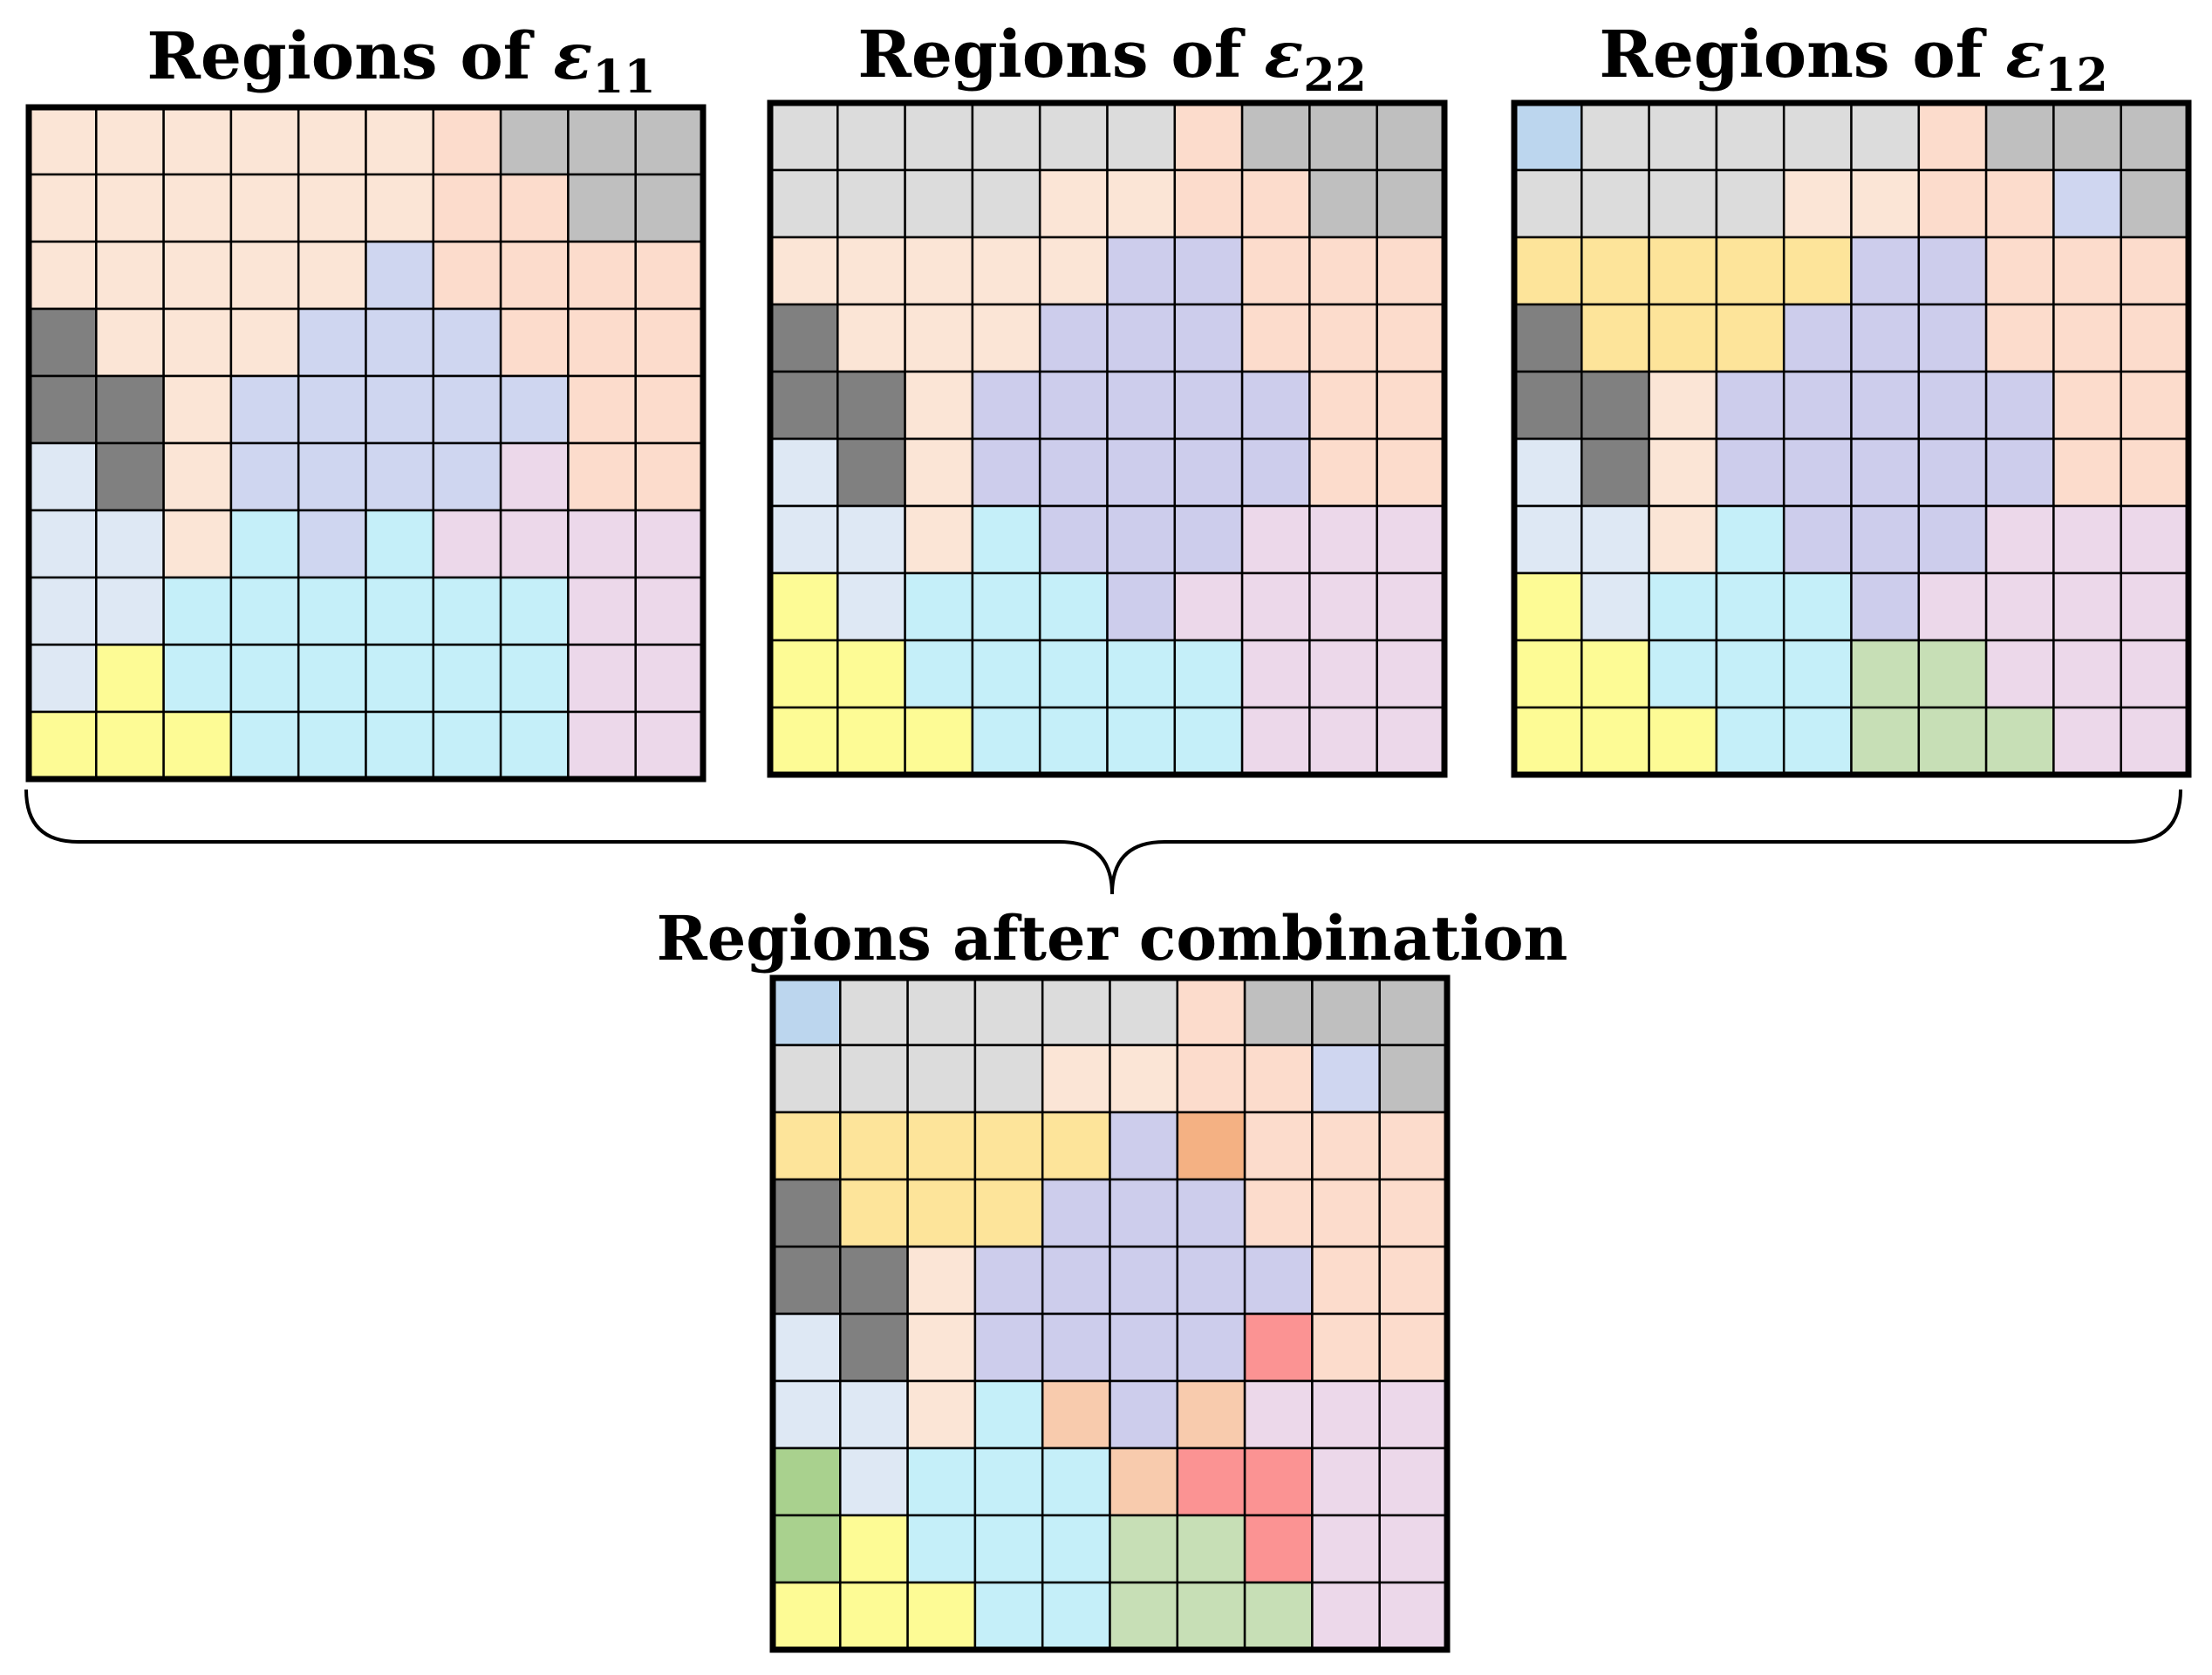 Image resolution: width=2212 pixels, height=1675 pixels. I want to click on symbol-epsilon-22: ε, so click(1283, 55).